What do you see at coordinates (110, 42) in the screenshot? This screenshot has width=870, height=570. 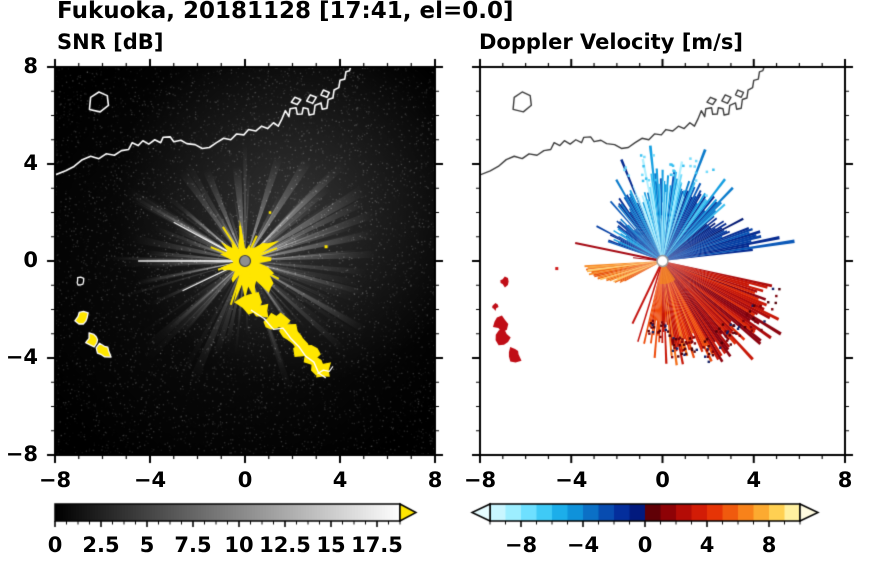 I see `panel-title-snr: SNR [dB]` at bounding box center [110, 42].